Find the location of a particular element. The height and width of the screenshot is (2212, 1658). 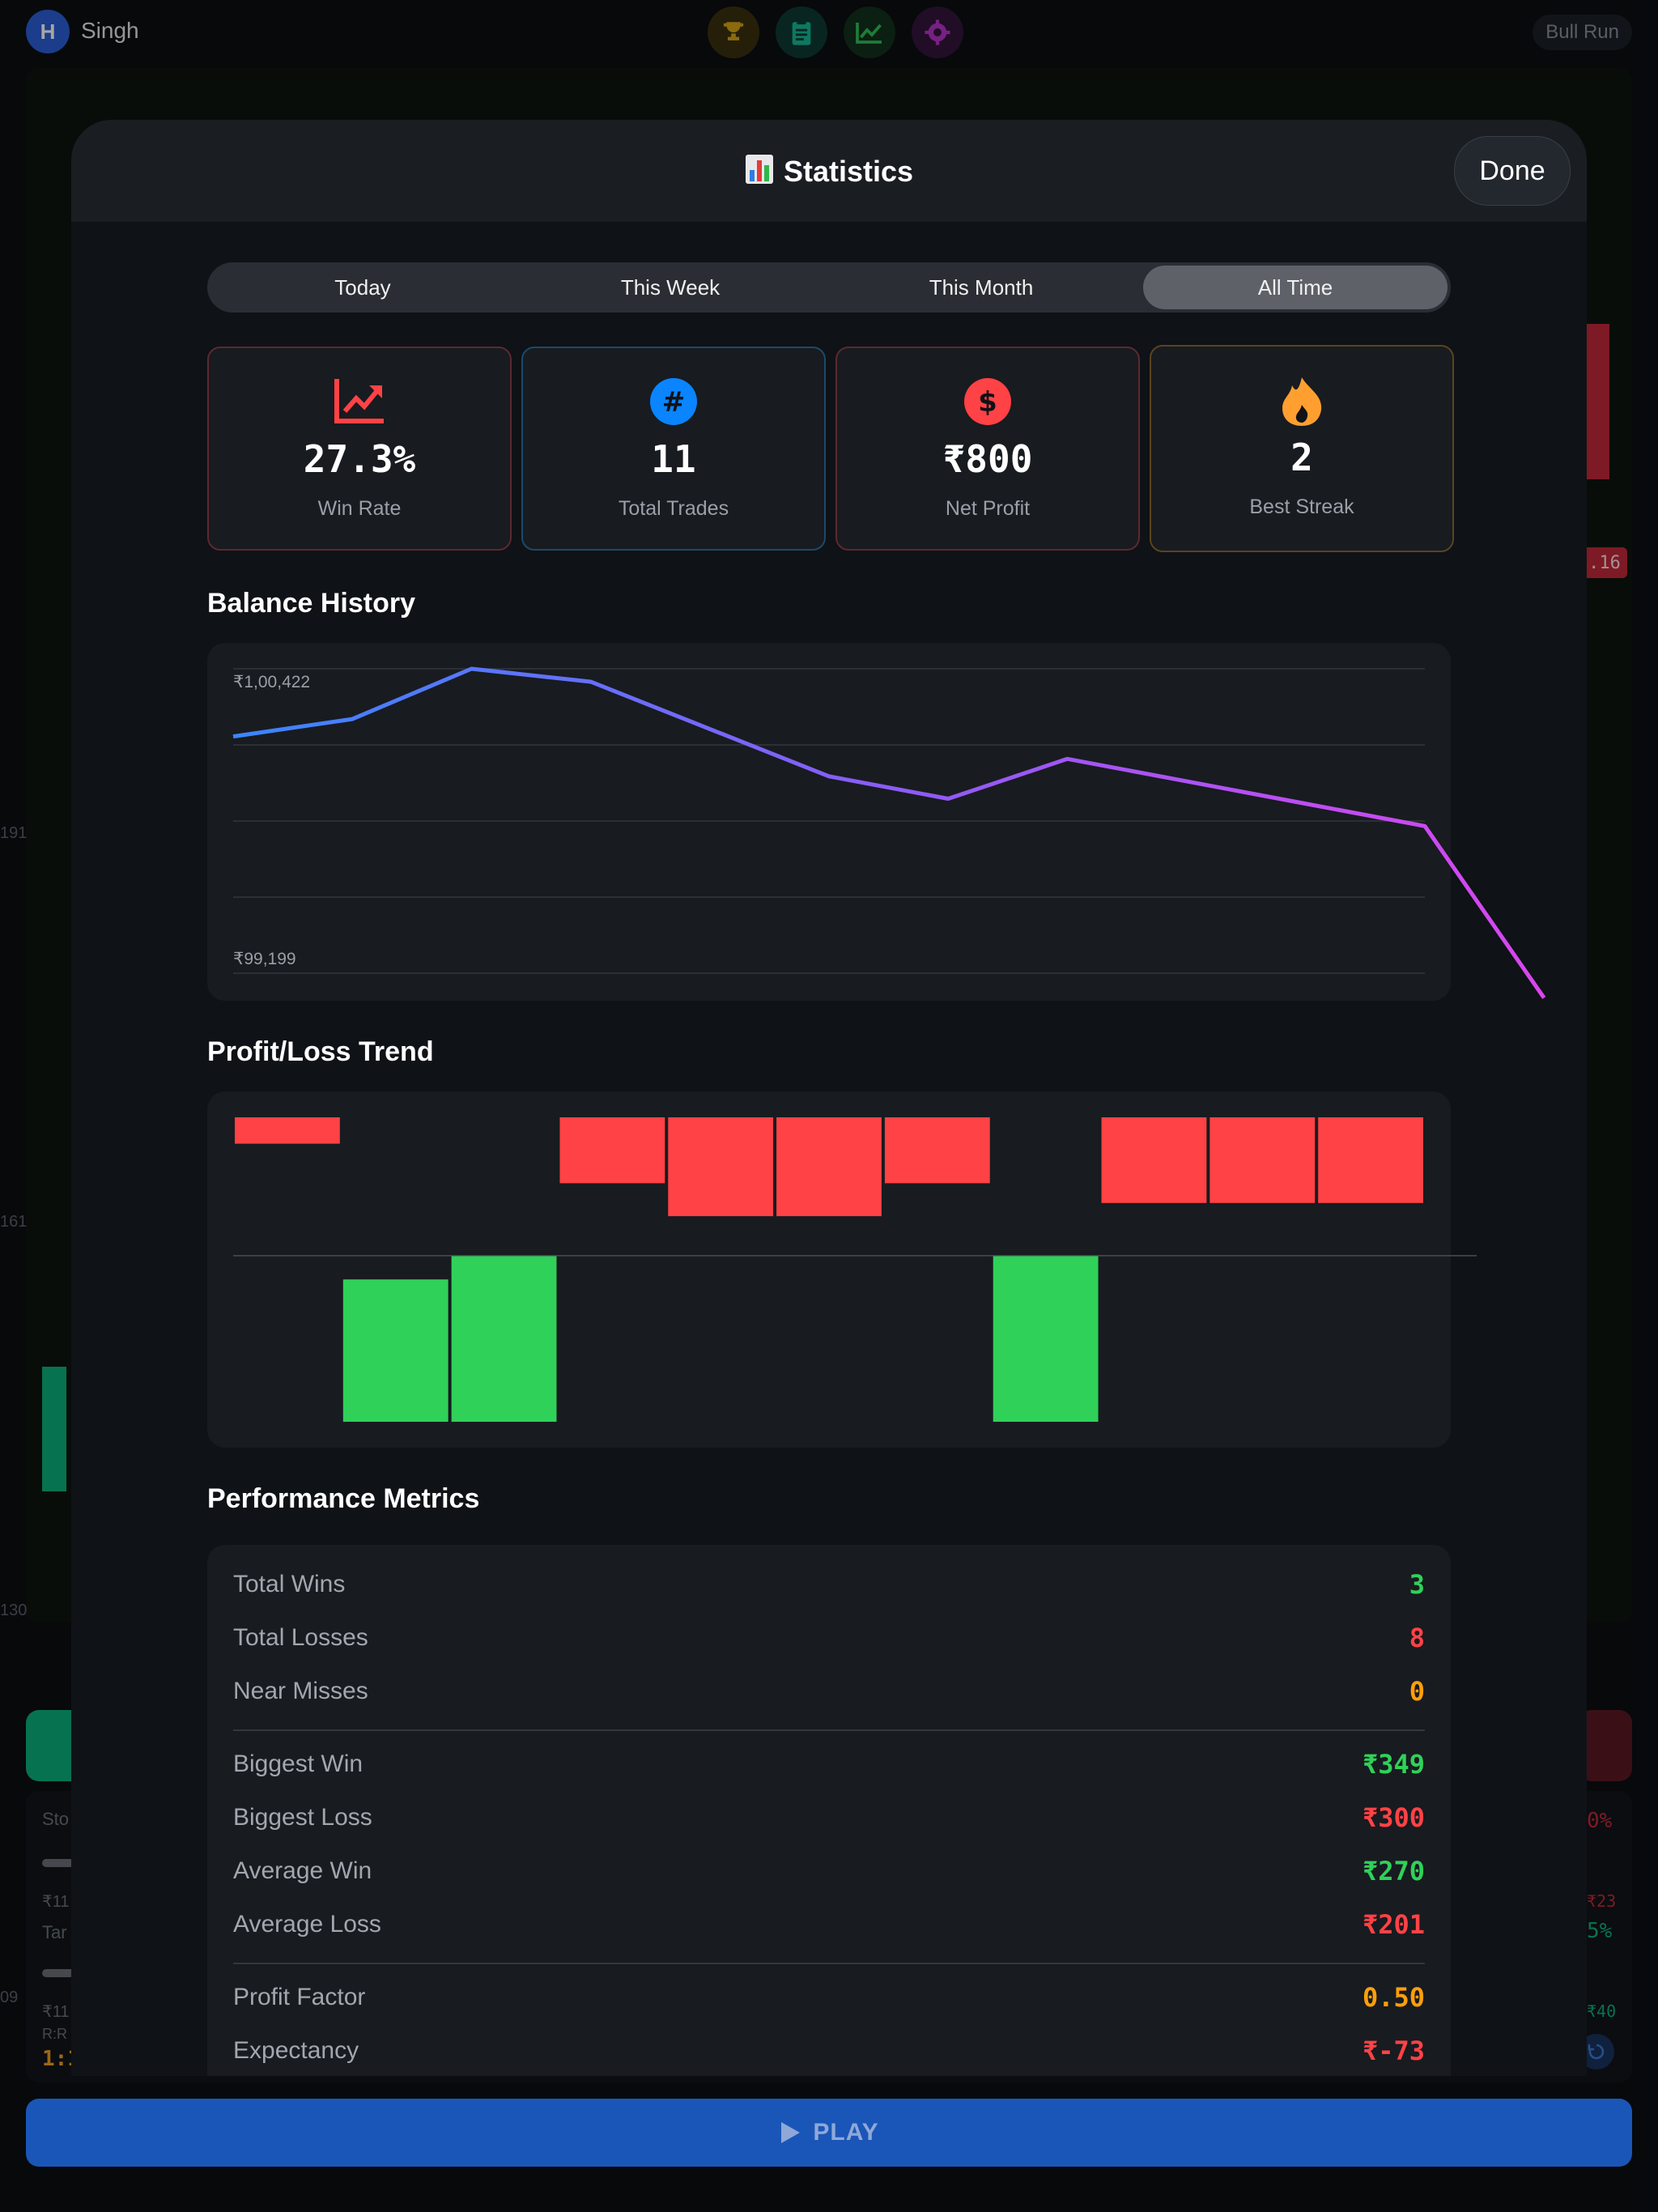

play-icon is located at coordinates (791, 2132).